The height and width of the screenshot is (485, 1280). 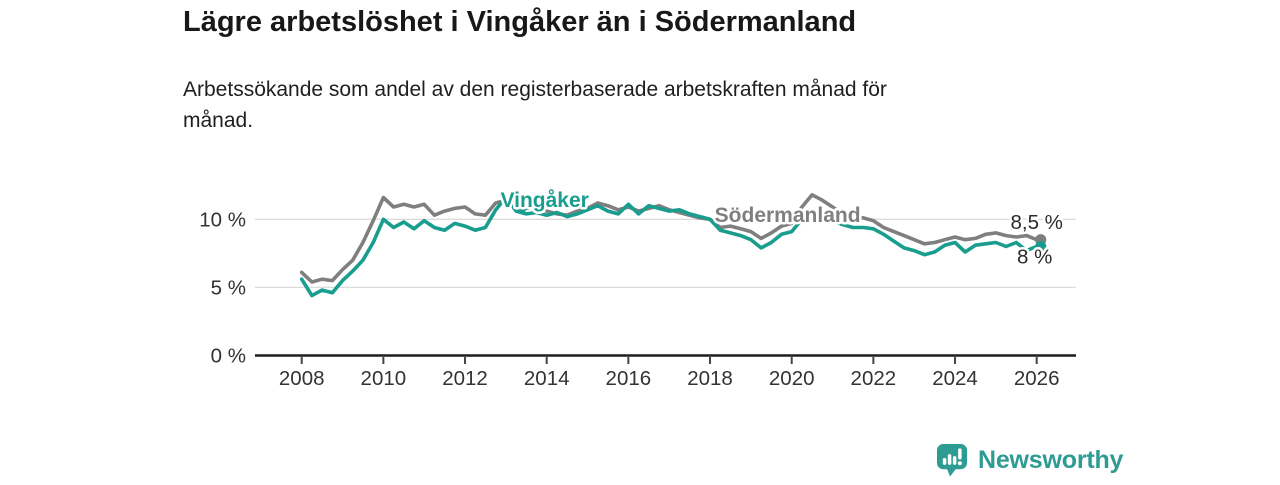 What do you see at coordinates (1051, 459) in the screenshot?
I see `newsworthy-wordmark: Newsworthy` at bounding box center [1051, 459].